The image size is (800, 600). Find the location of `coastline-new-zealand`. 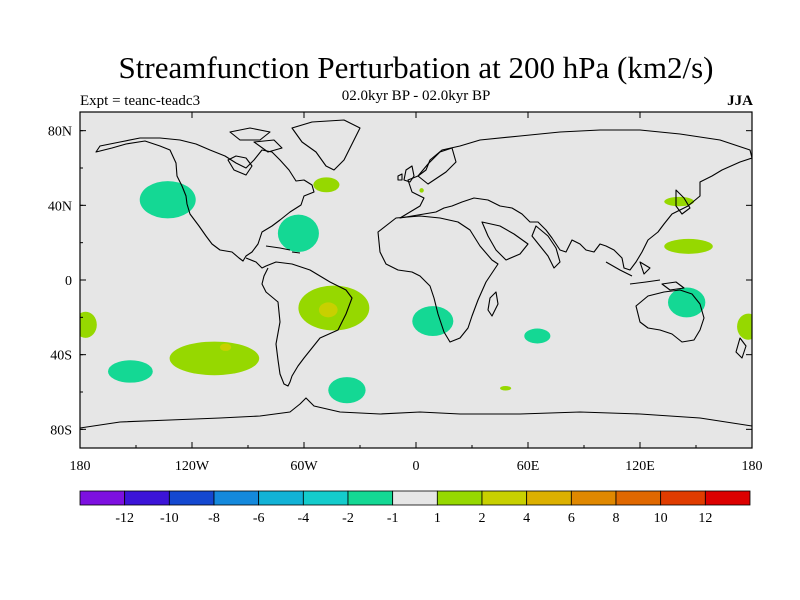

coastline-new-zealand is located at coordinates (741, 348).